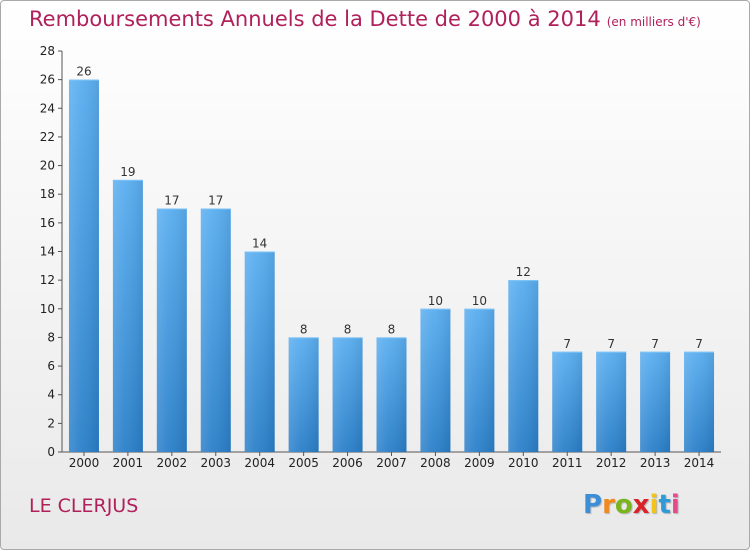  What do you see at coordinates (435, 463) in the screenshot?
I see `x-tick-label: 2008` at bounding box center [435, 463].